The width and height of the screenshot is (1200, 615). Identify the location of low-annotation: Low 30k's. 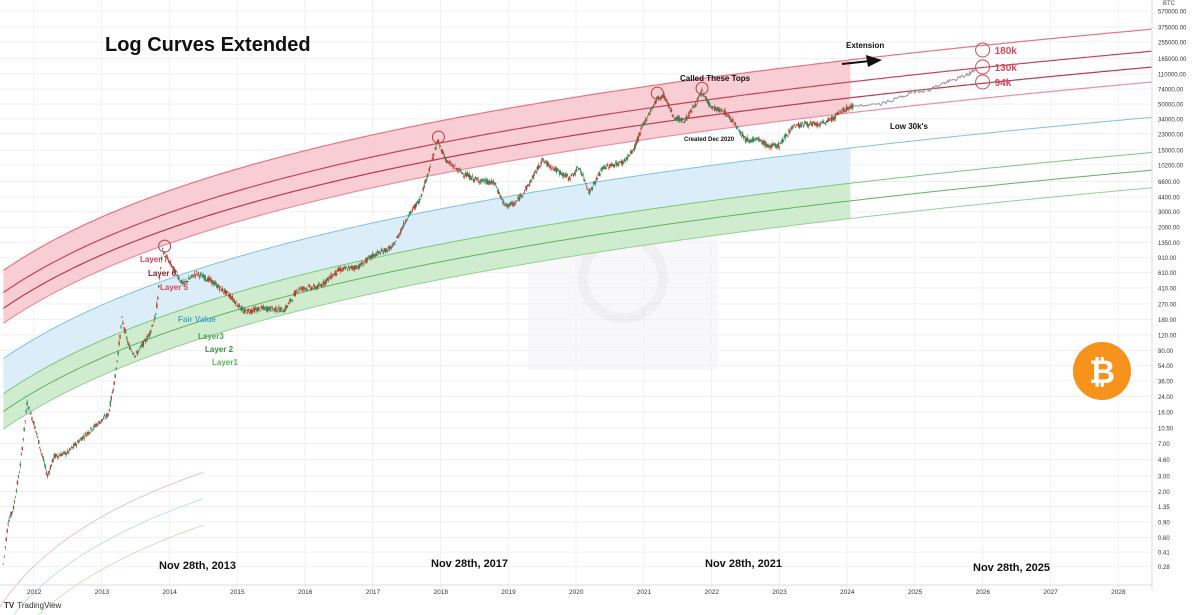
(909, 126).